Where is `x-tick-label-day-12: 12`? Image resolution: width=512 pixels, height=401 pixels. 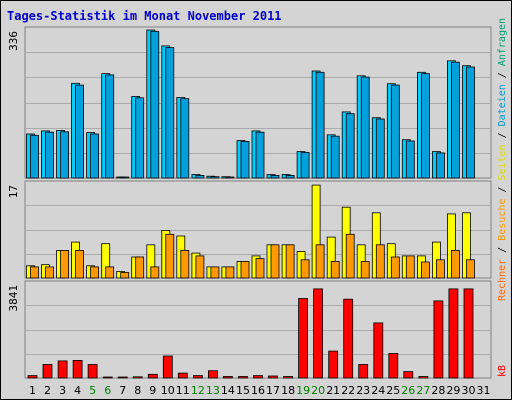 x-tick-label-day-12: 12 is located at coordinates (198, 390).